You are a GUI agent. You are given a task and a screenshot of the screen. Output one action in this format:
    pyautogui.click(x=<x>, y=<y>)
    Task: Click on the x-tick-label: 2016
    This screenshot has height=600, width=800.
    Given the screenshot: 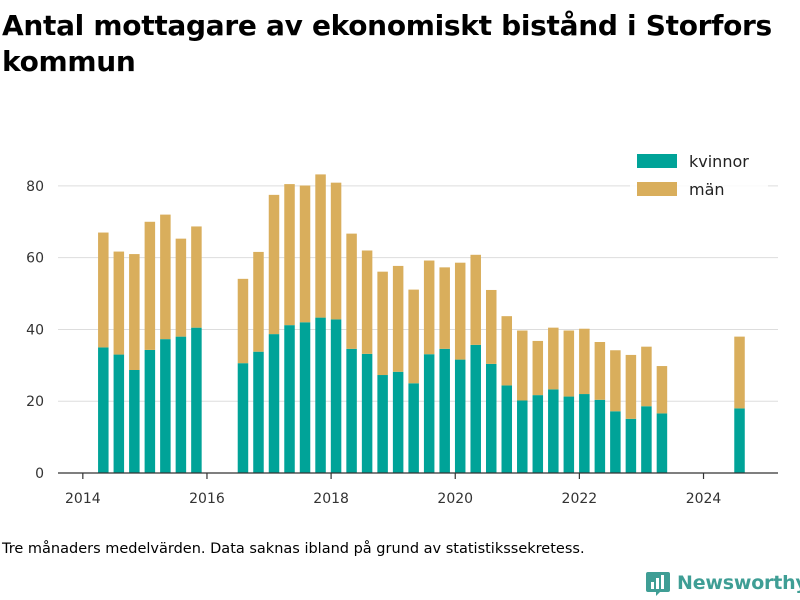 What is the action you would take?
    pyautogui.click(x=207, y=499)
    